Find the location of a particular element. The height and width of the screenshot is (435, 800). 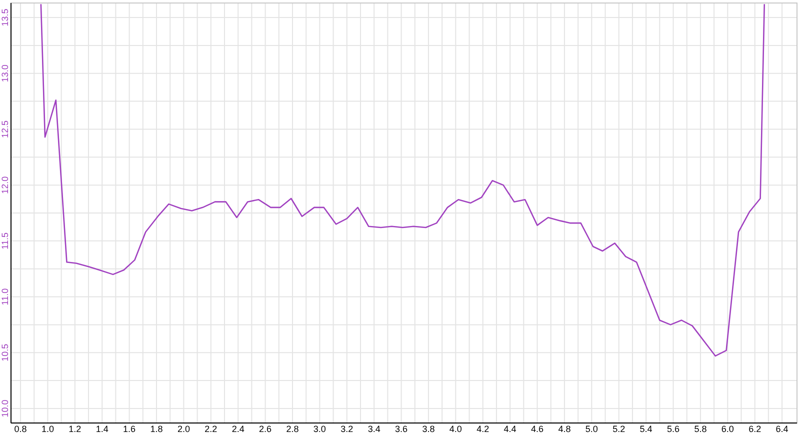

x-tick-label: 6.0 is located at coordinates (727, 429).